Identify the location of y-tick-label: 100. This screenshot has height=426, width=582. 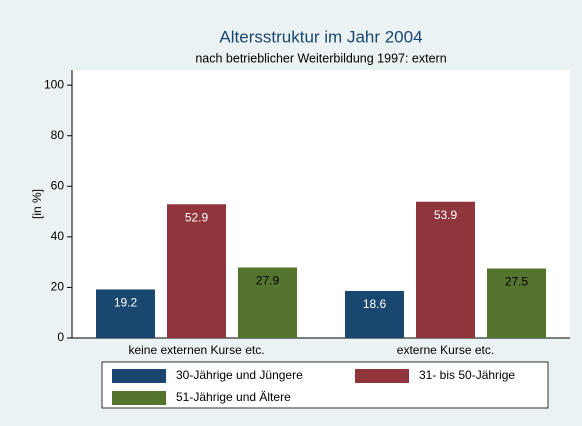
(54, 84).